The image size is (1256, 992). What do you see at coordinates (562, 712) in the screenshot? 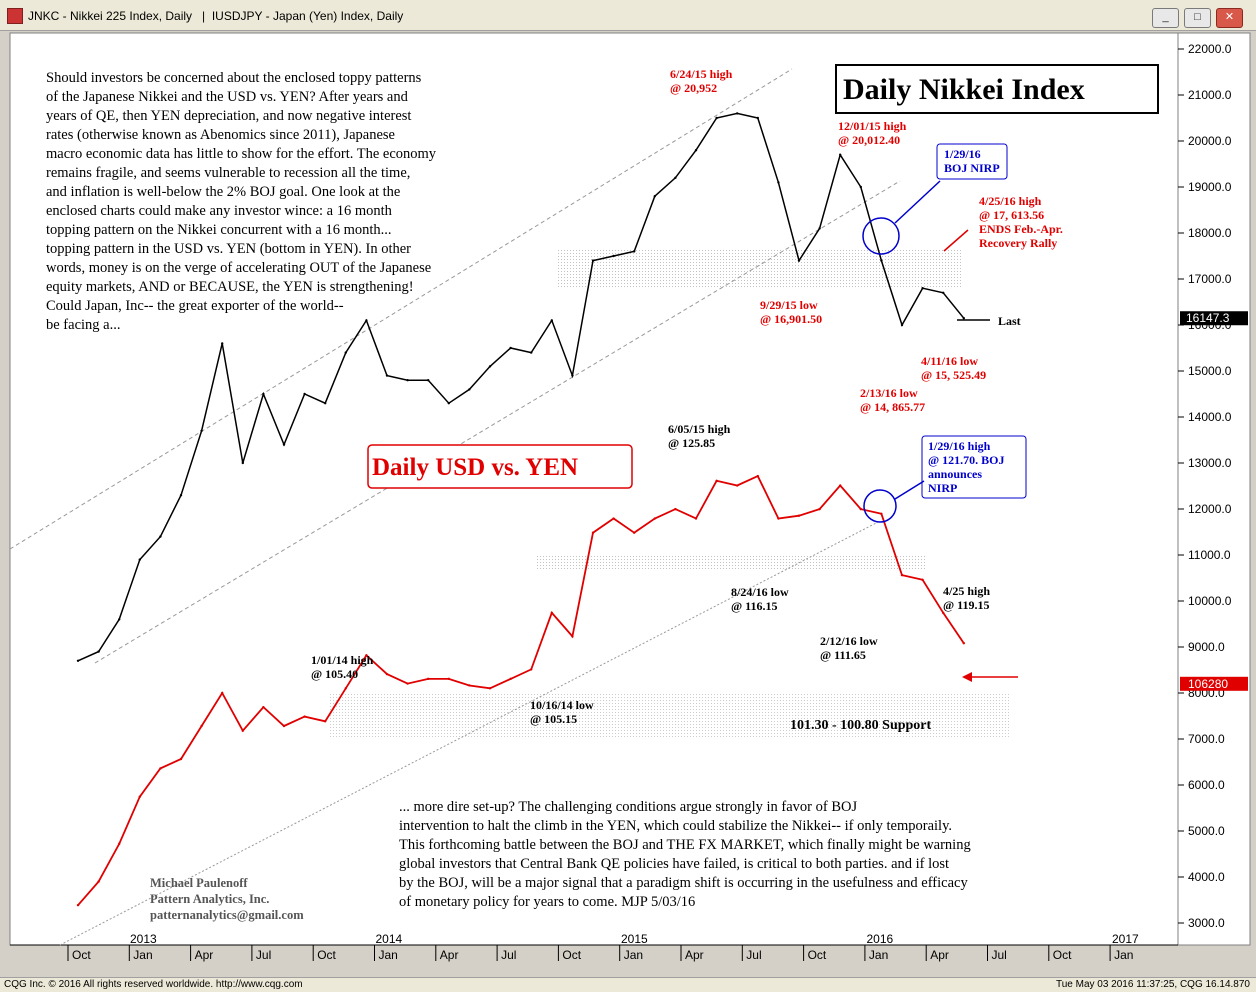
I see `yen-low-1014-label: 10/16/14 low @ 105.15` at bounding box center [562, 712].